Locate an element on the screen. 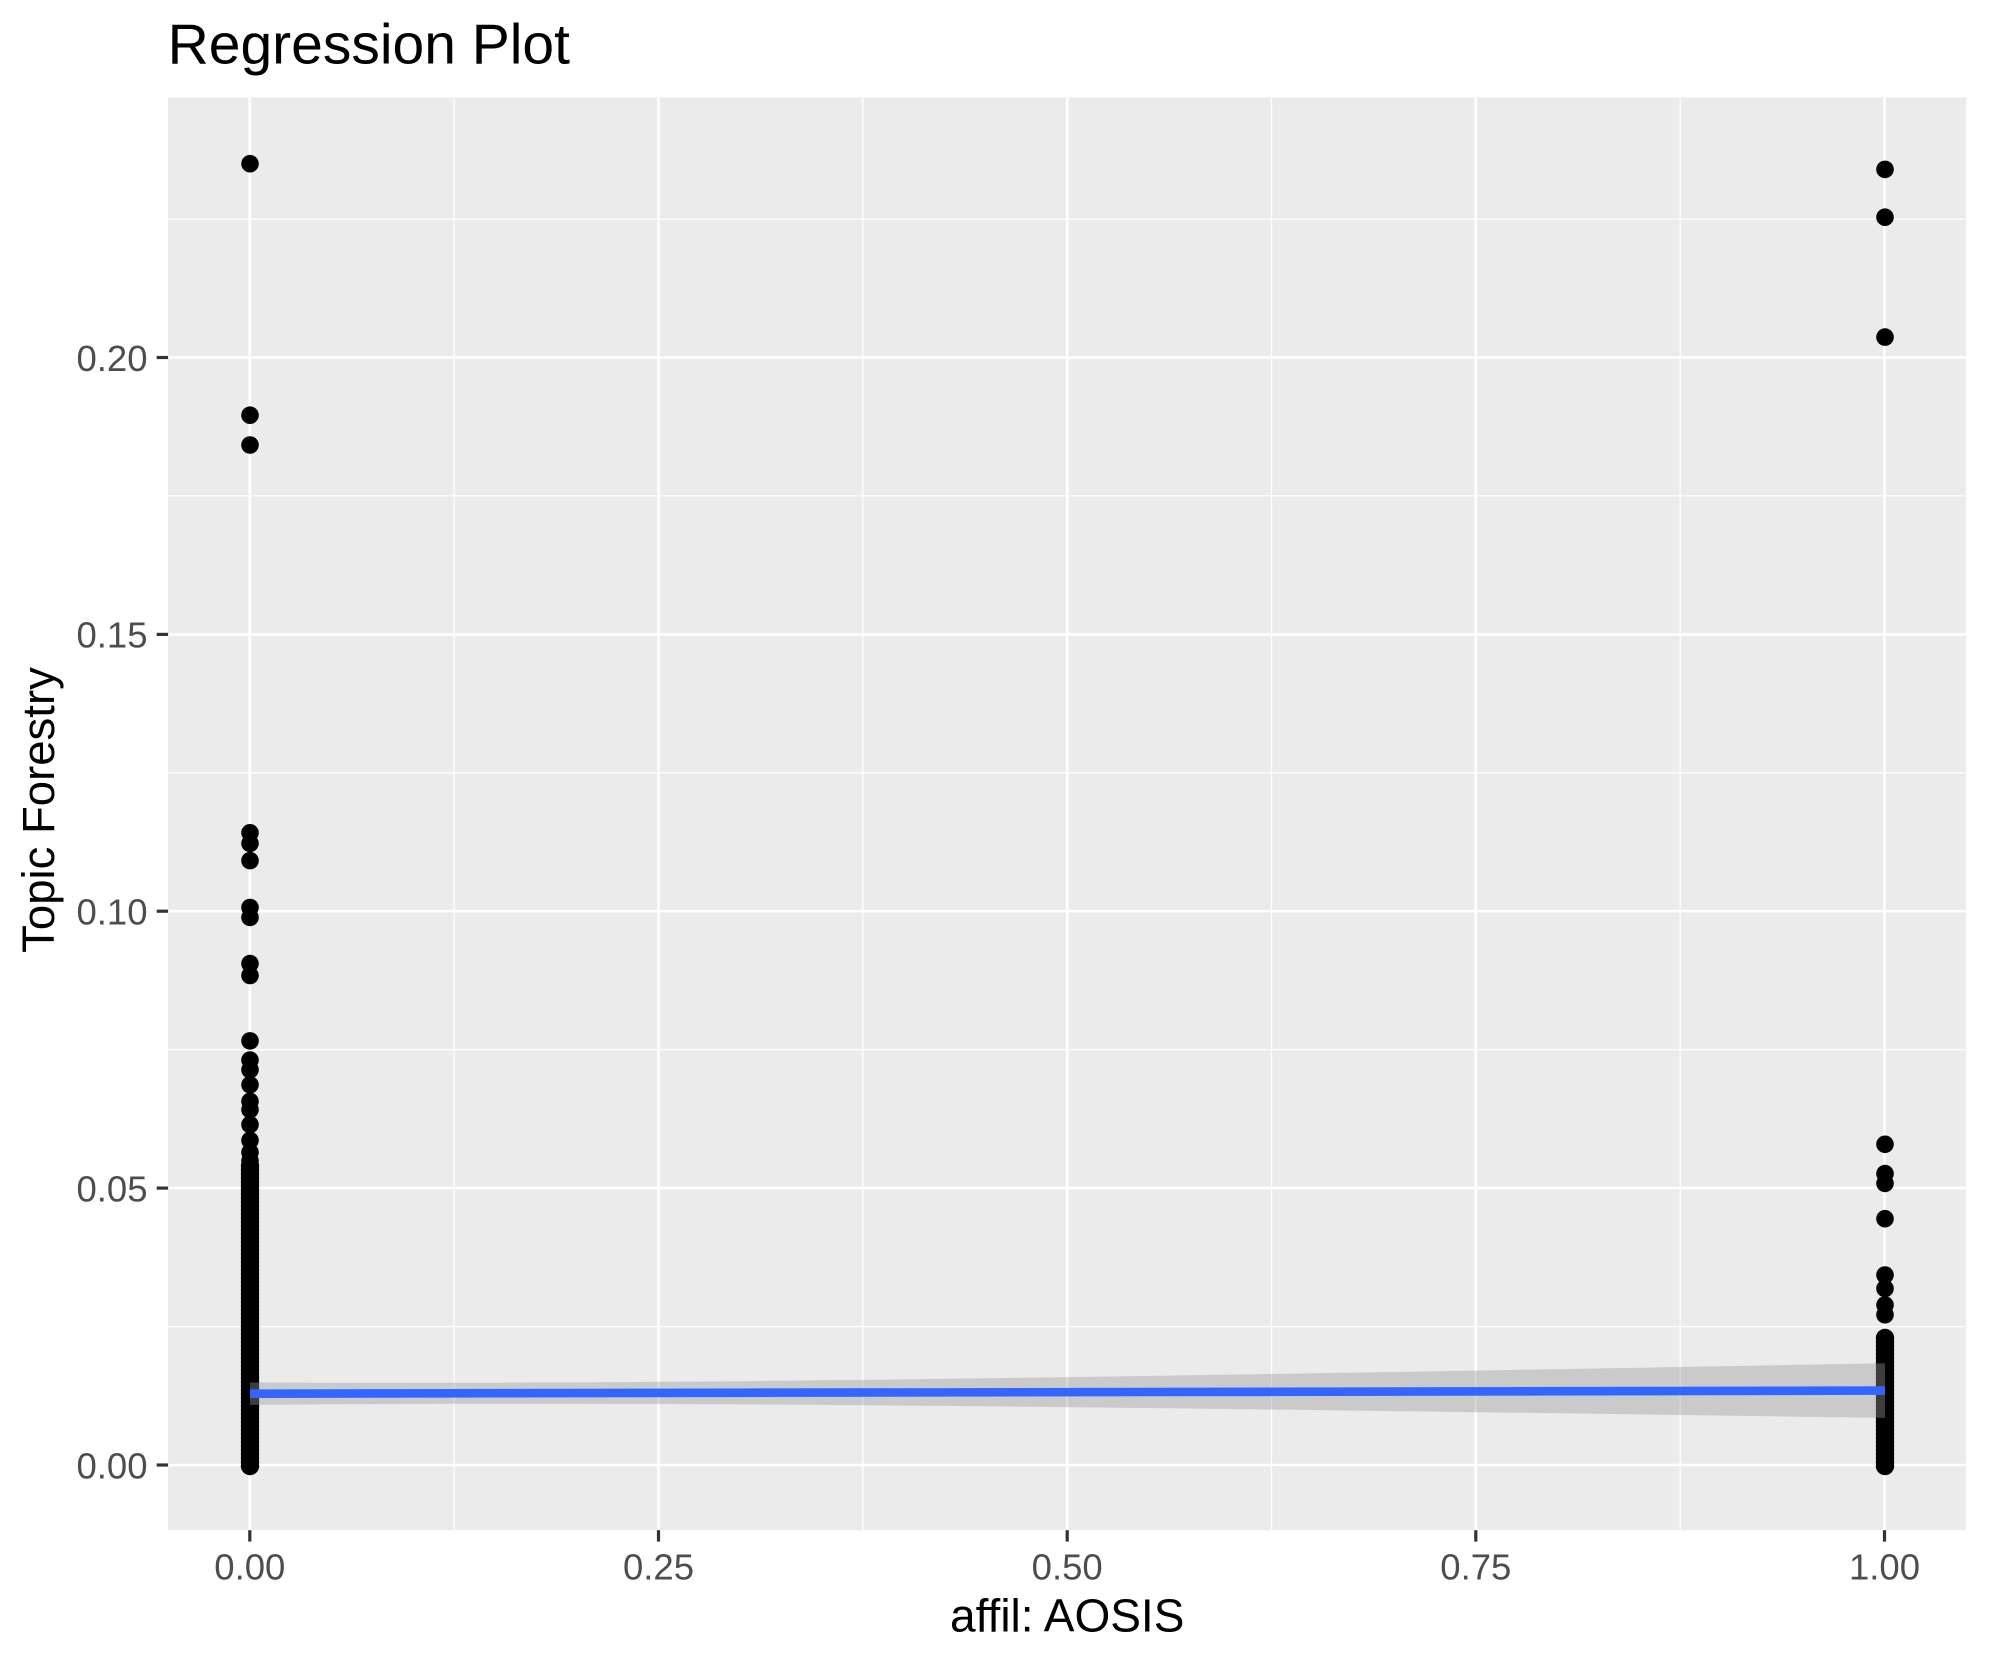 The width and height of the screenshot is (1990, 1665). svg-text: 0.75 is located at coordinates (1475, 1567).